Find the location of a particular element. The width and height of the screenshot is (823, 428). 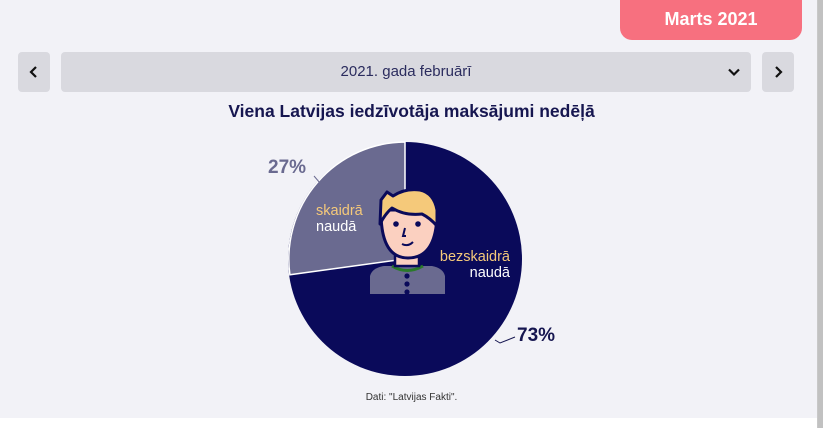

slice-label-cashless-line2: naudā is located at coordinates (489, 273).